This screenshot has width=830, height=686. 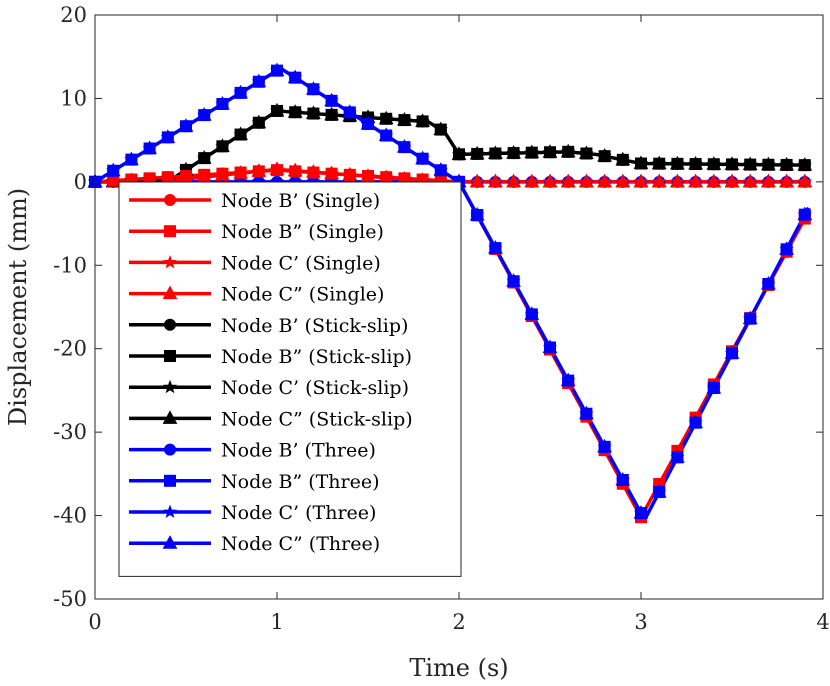 What do you see at coordinates (270, 357) in the screenshot?
I see `legend-entry: Node B” (Stick-slip)` at bounding box center [270, 357].